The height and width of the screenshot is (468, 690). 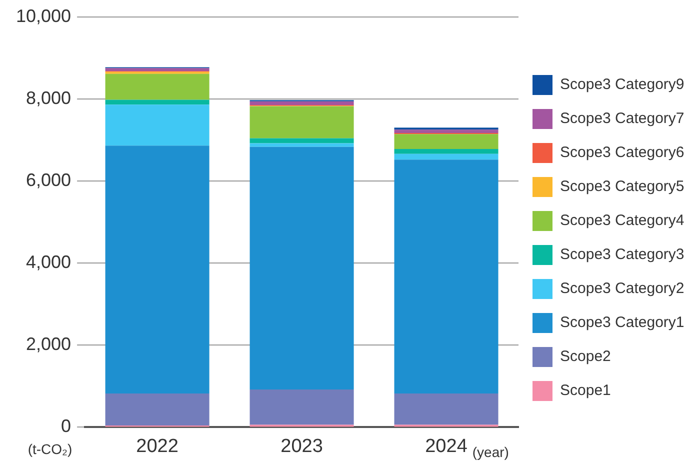 I want to click on y-tick-label: 8,000, so click(x=49, y=98).